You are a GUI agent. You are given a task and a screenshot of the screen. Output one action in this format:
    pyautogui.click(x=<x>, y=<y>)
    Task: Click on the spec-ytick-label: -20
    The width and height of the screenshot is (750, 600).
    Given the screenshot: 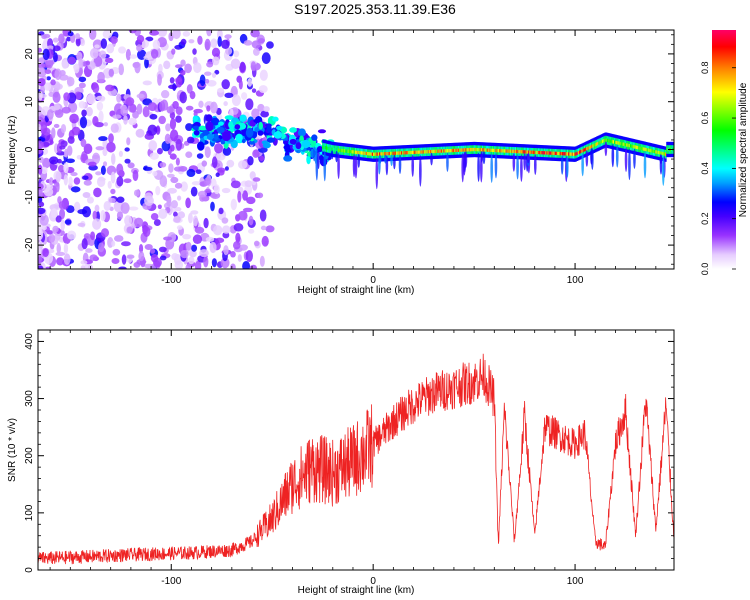 What is the action you would take?
    pyautogui.click(x=29, y=244)
    